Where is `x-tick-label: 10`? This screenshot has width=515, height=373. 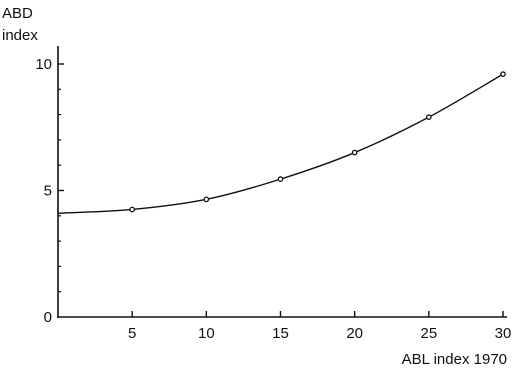 x-tick-label: 10 is located at coordinates (206, 333).